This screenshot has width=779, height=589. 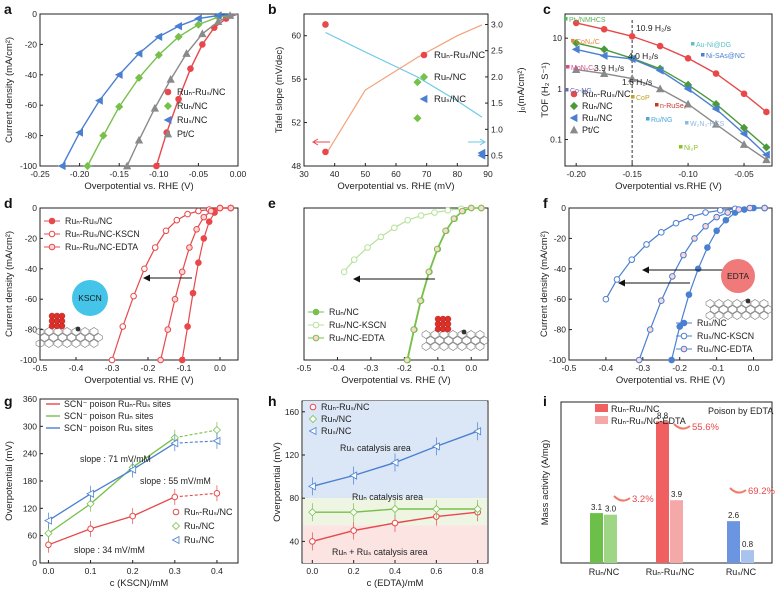 What do you see at coordinates (30, 481) in the screenshot?
I see `y-tick-label: 180` at bounding box center [30, 481].